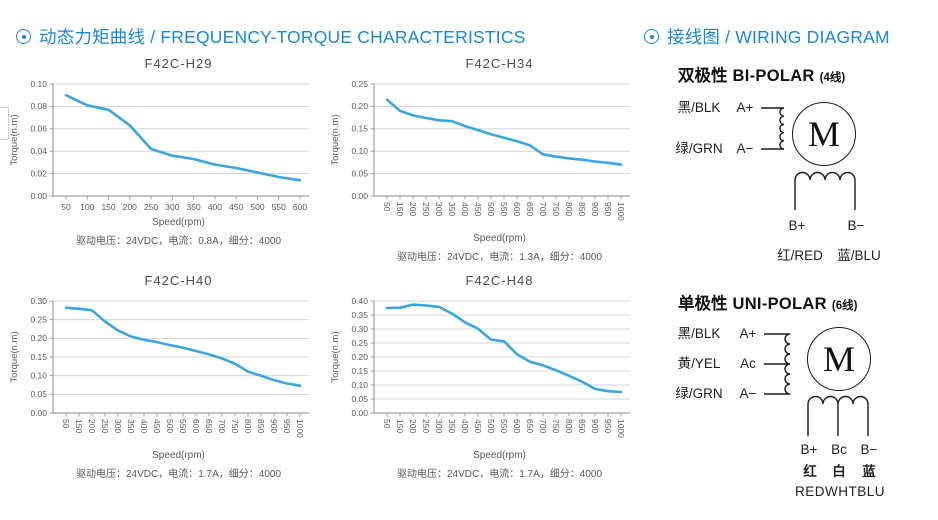 This screenshot has width=938, height=520. What do you see at coordinates (556, 426) in the screenshot?
I see `x-tick-label: 750` at bounding box center [556, 426].